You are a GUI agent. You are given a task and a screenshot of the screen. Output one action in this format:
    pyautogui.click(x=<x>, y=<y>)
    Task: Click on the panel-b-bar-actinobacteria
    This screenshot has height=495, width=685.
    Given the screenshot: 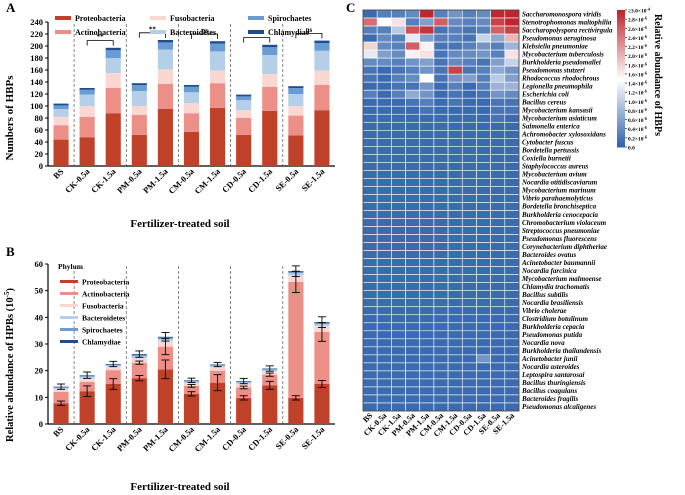 What is the action you would take?
    pyautogui.click(x=296, y=339)
    